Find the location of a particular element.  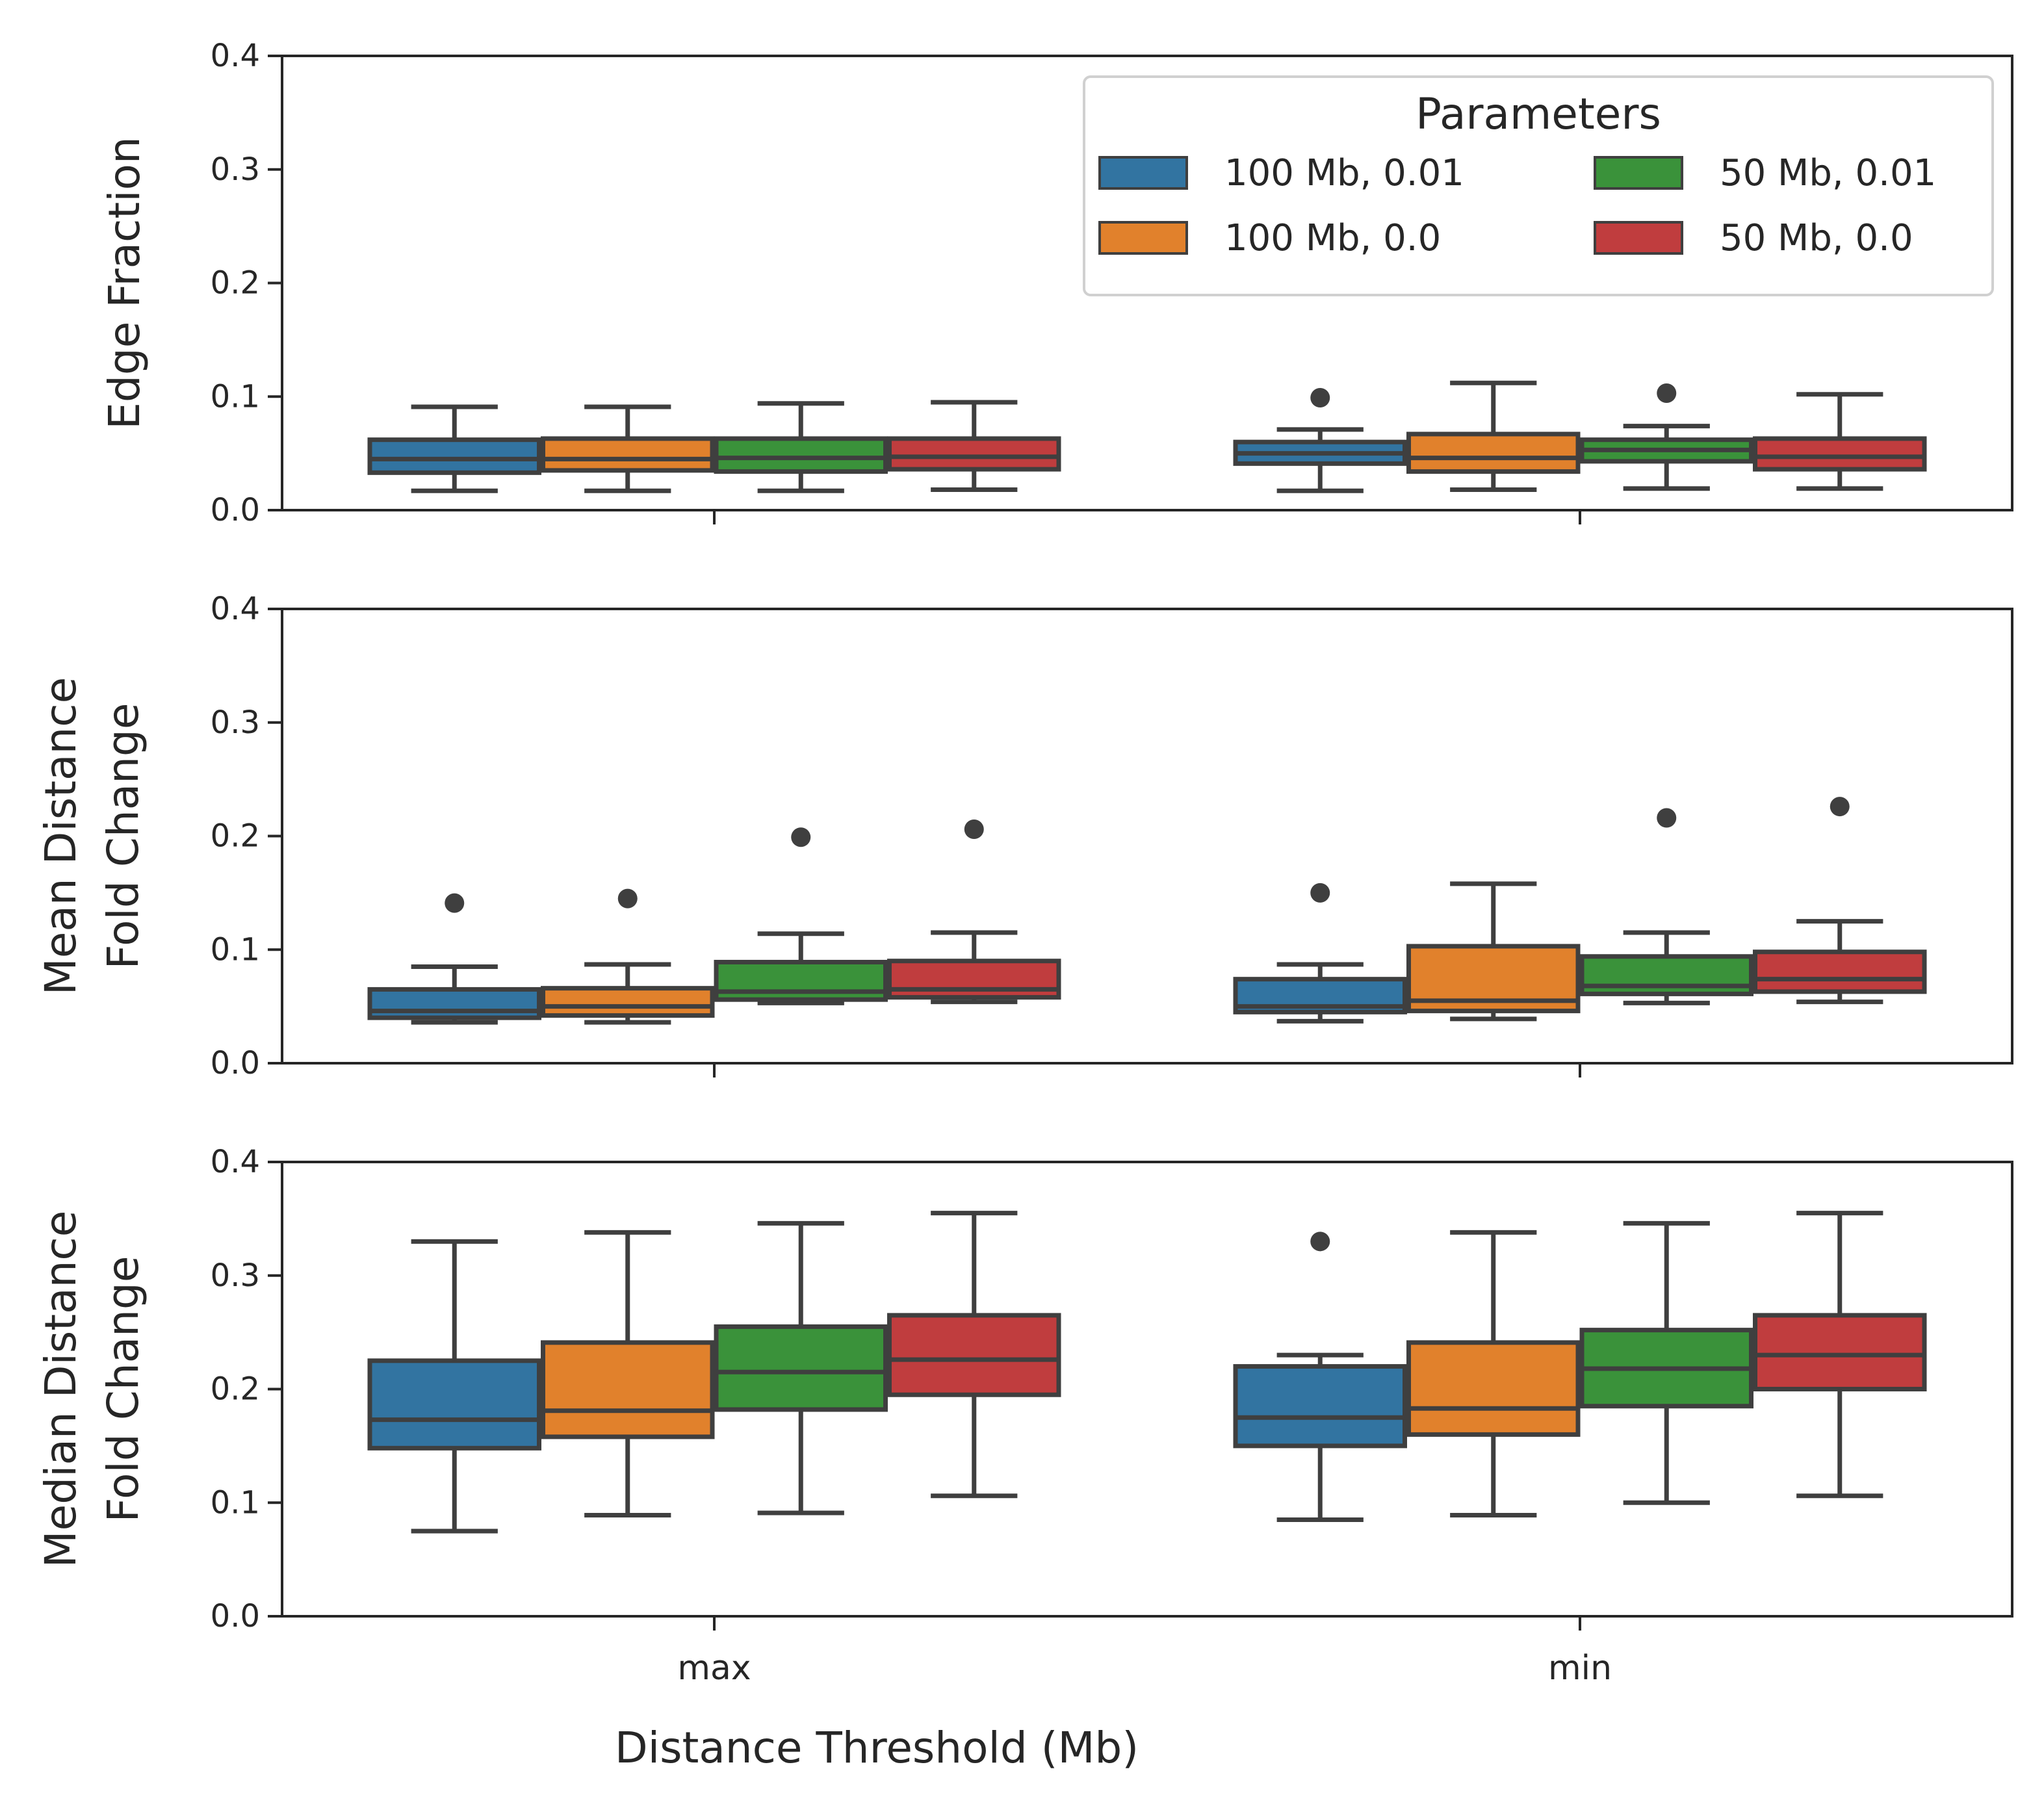

legend-label: 100 Mb, 0.0 is located at coordinates (1332, 238).